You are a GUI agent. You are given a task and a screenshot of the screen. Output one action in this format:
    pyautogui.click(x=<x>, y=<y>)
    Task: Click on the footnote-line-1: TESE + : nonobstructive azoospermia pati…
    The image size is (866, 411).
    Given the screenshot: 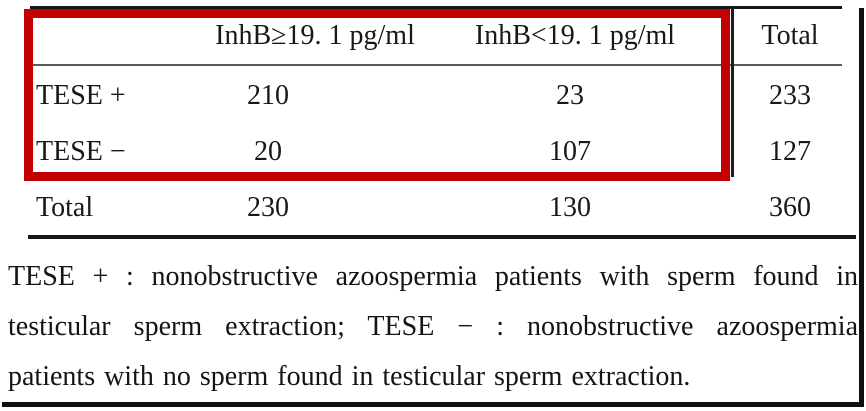 What is the action you would take?
    pyautogui.click(x=433, y=276)
    